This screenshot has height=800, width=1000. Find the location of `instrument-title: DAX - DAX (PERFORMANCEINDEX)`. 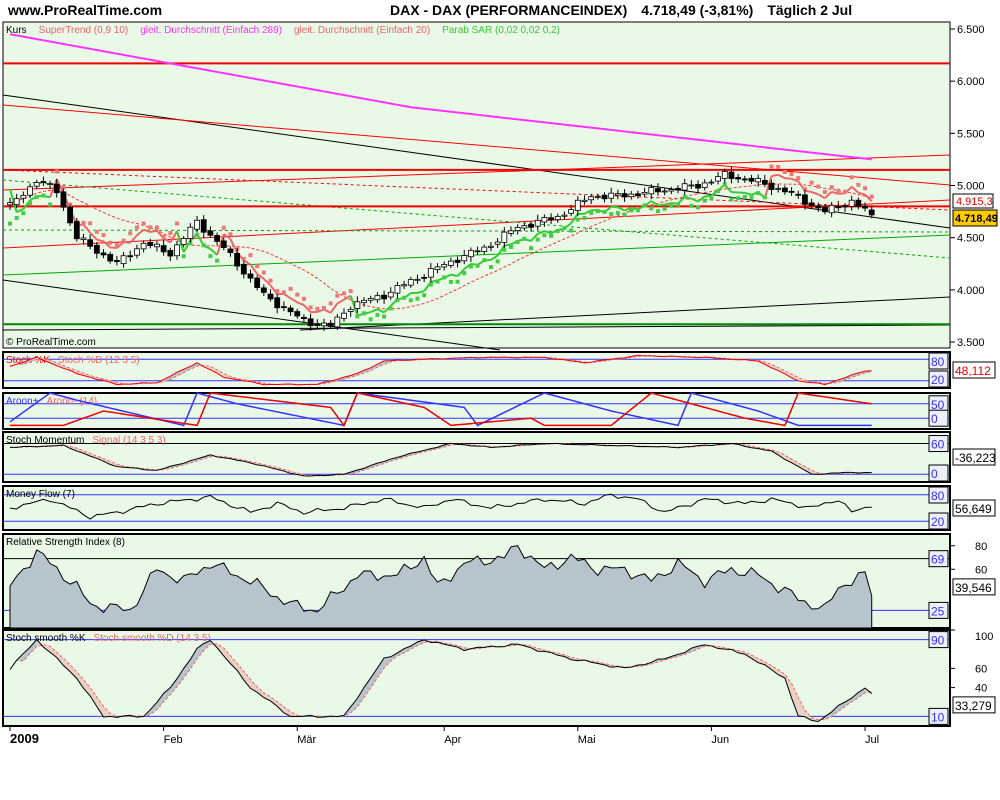

instrument-title: DAX - DAX (PERFORMANCEINDEX) is located at coordinates (509, 10).